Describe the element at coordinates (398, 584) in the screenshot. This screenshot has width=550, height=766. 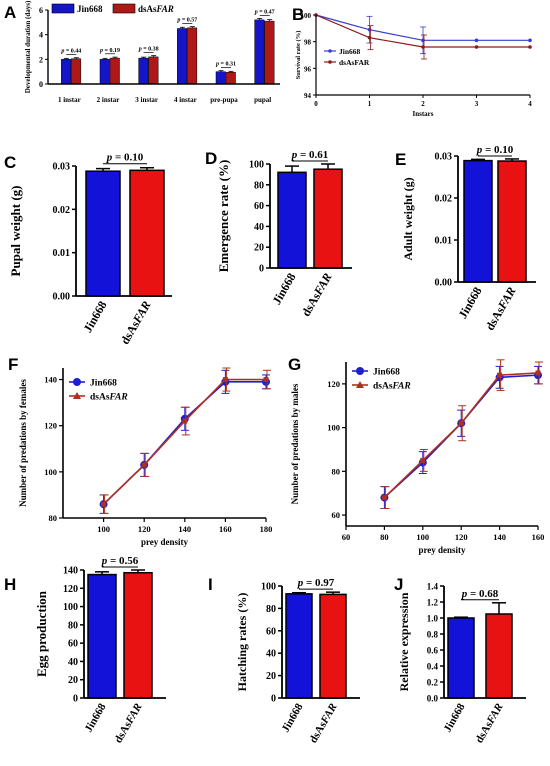
I see `panel-letter-j: J` at that location.